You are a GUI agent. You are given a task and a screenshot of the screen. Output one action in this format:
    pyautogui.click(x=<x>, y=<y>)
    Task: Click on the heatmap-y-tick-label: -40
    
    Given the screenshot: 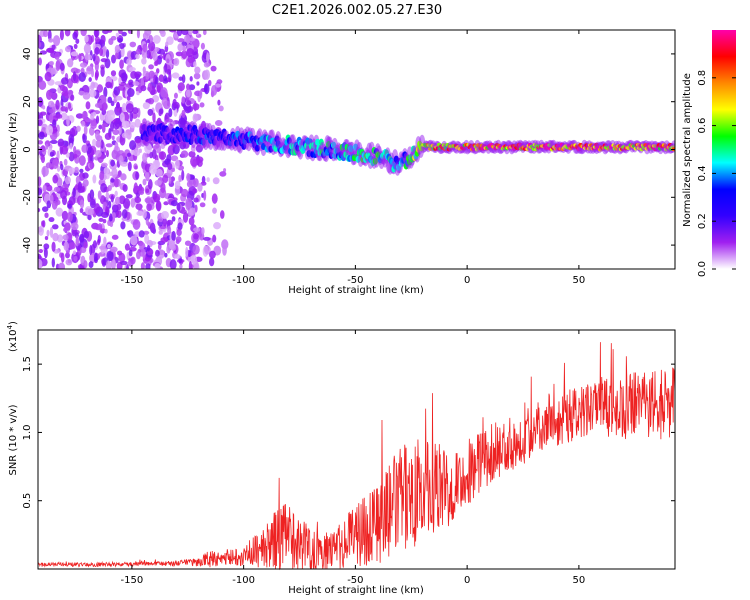 What is the action you would take?
    pyautogui.click(x=27, y=245)
    